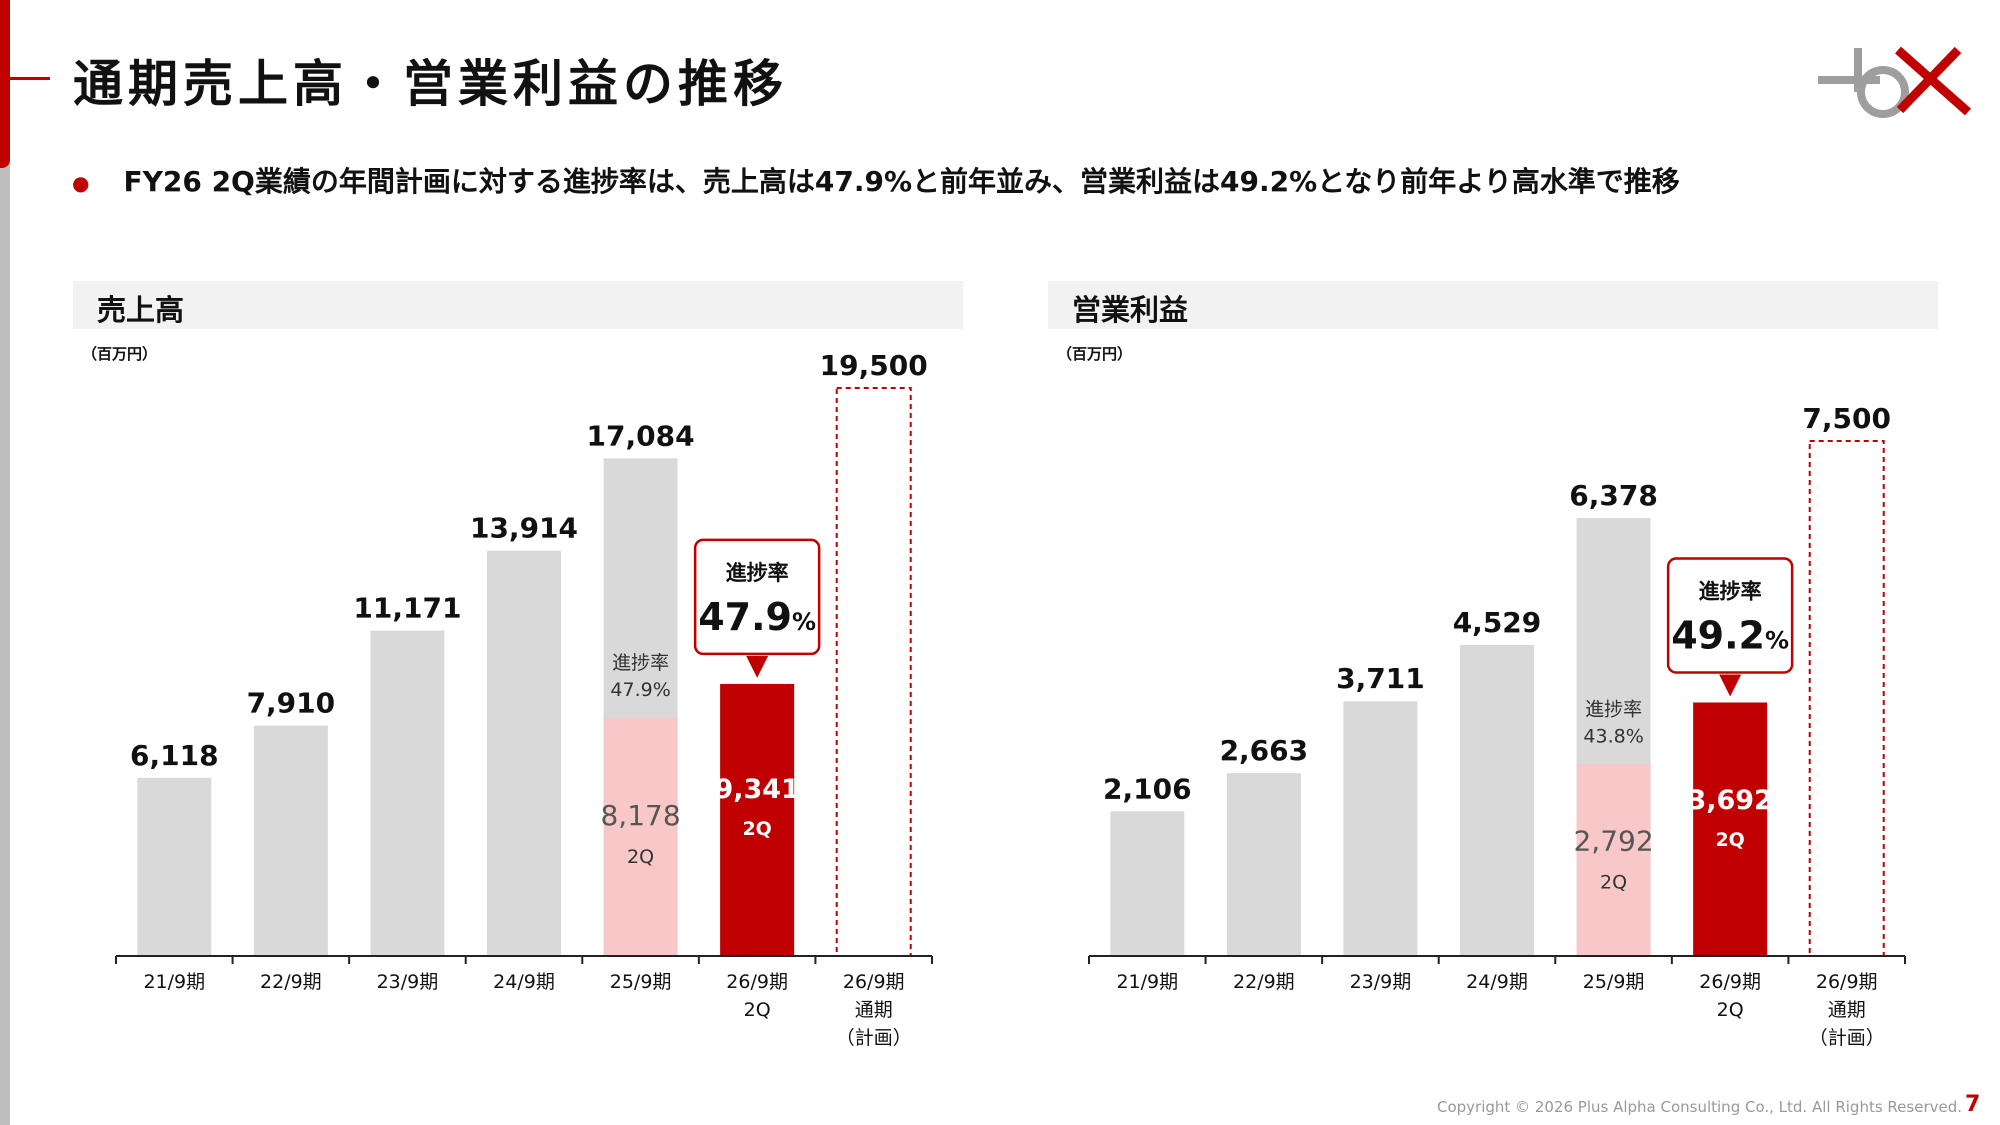 This screenshot has height=1125, width=2000. I want to click on value-label-3: 13,914, so click(524, 528).